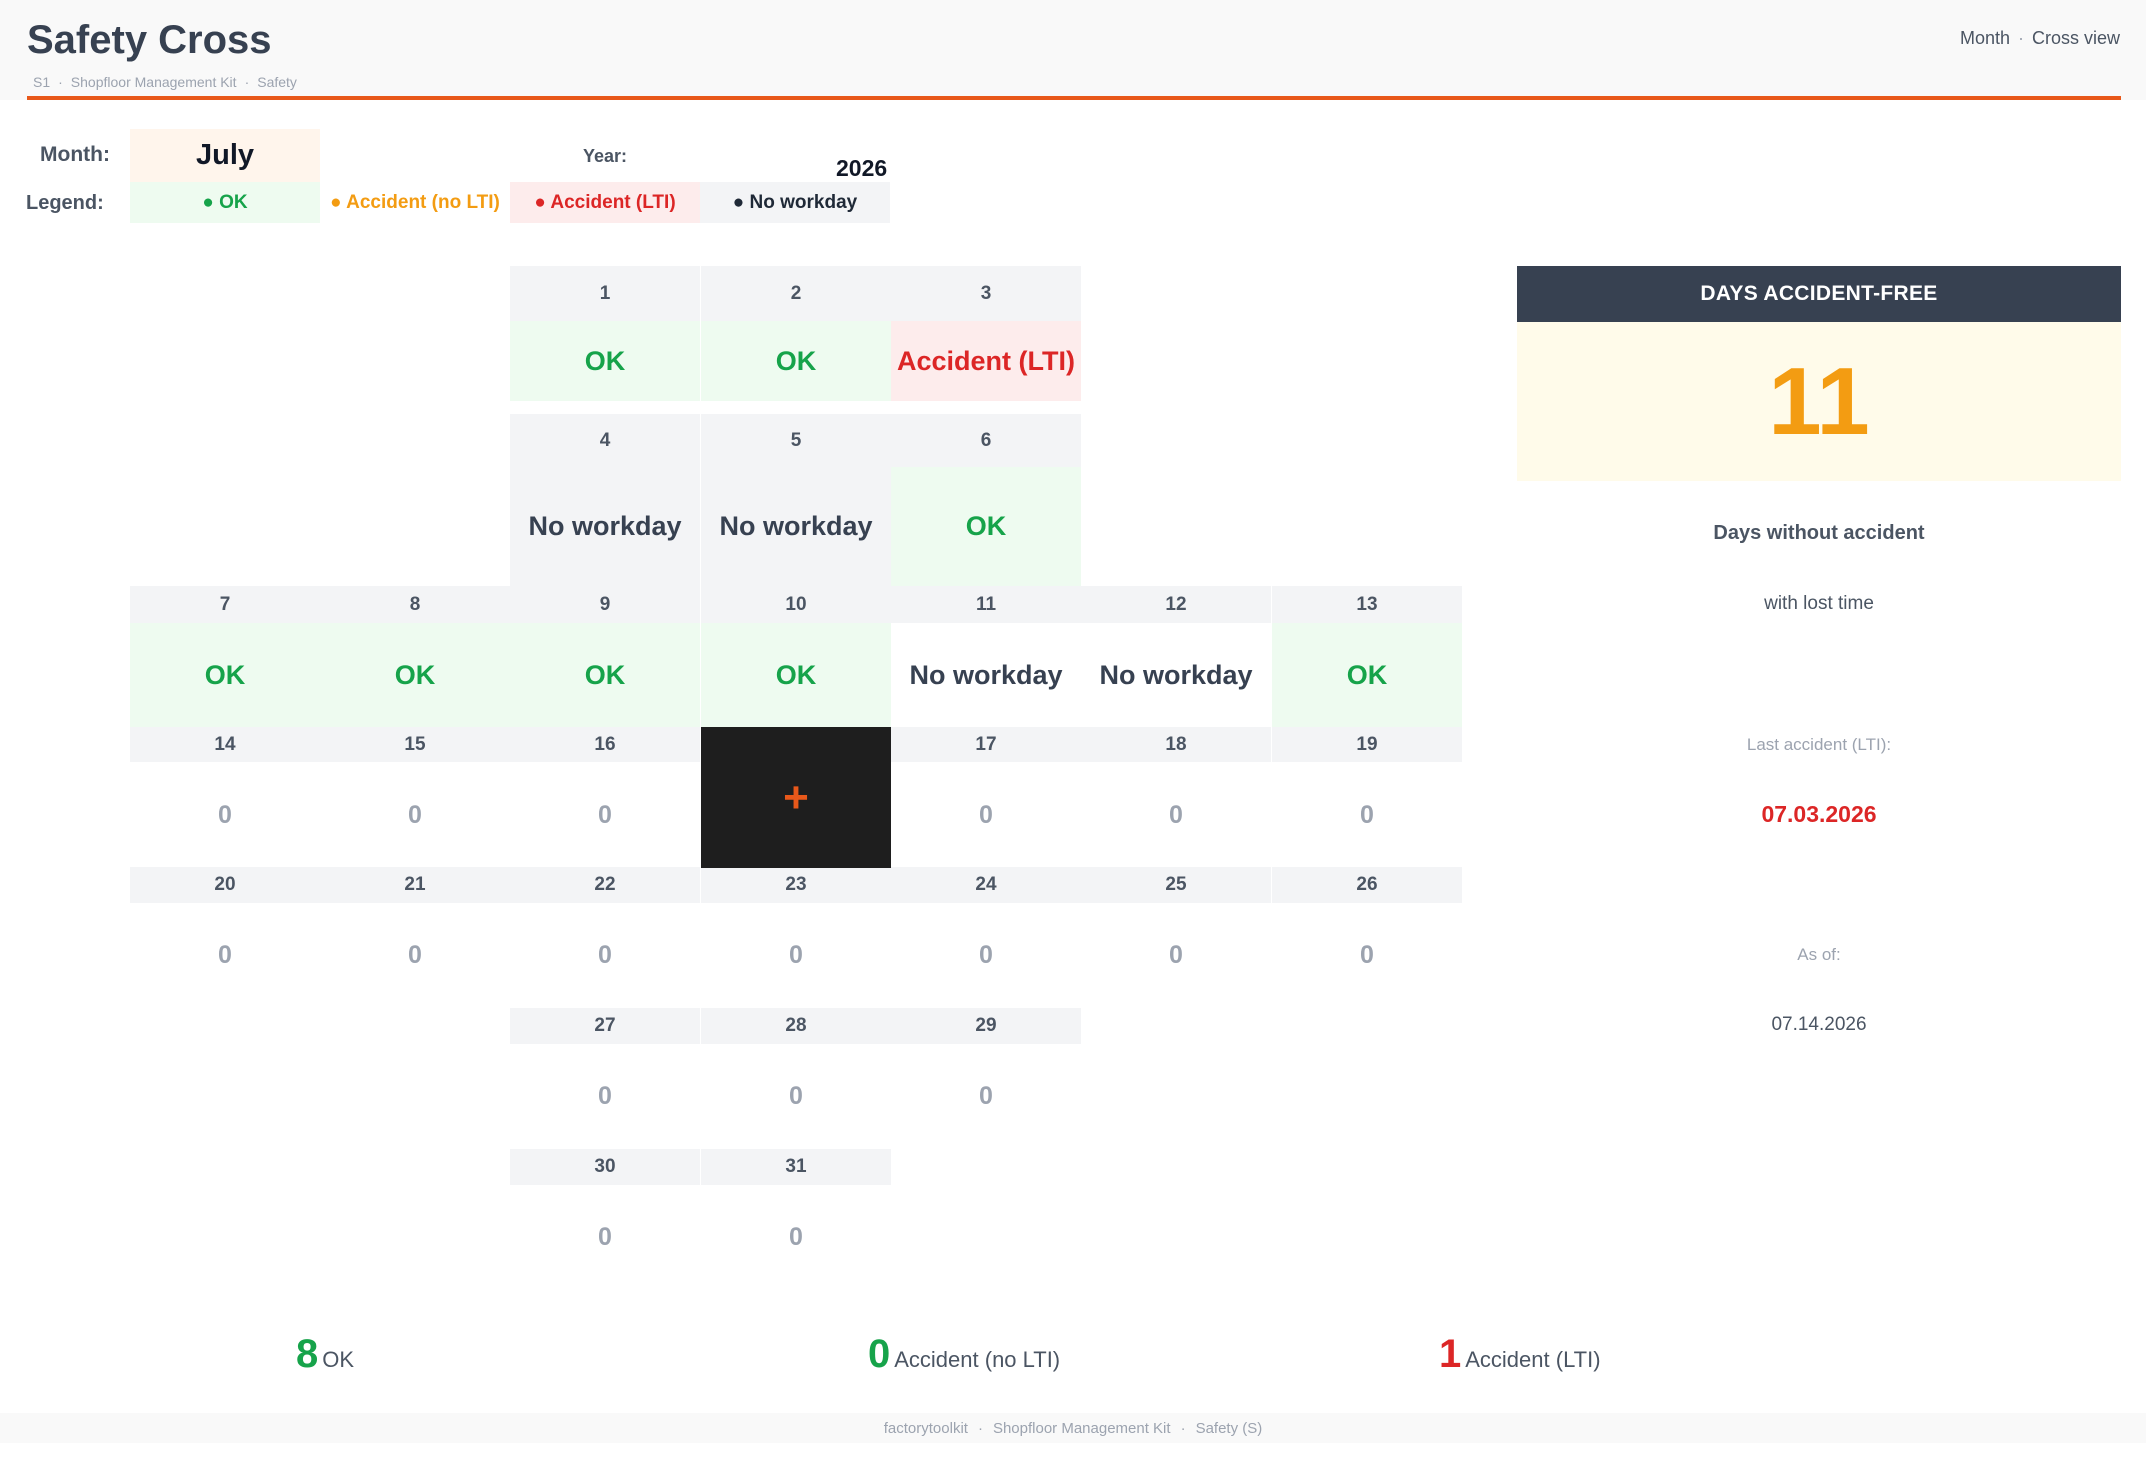 The image size is (2146, 1462). Describe the element at coordinates (338, 1359) in the screenshot. I see `total-ok-label: OK` at that location.